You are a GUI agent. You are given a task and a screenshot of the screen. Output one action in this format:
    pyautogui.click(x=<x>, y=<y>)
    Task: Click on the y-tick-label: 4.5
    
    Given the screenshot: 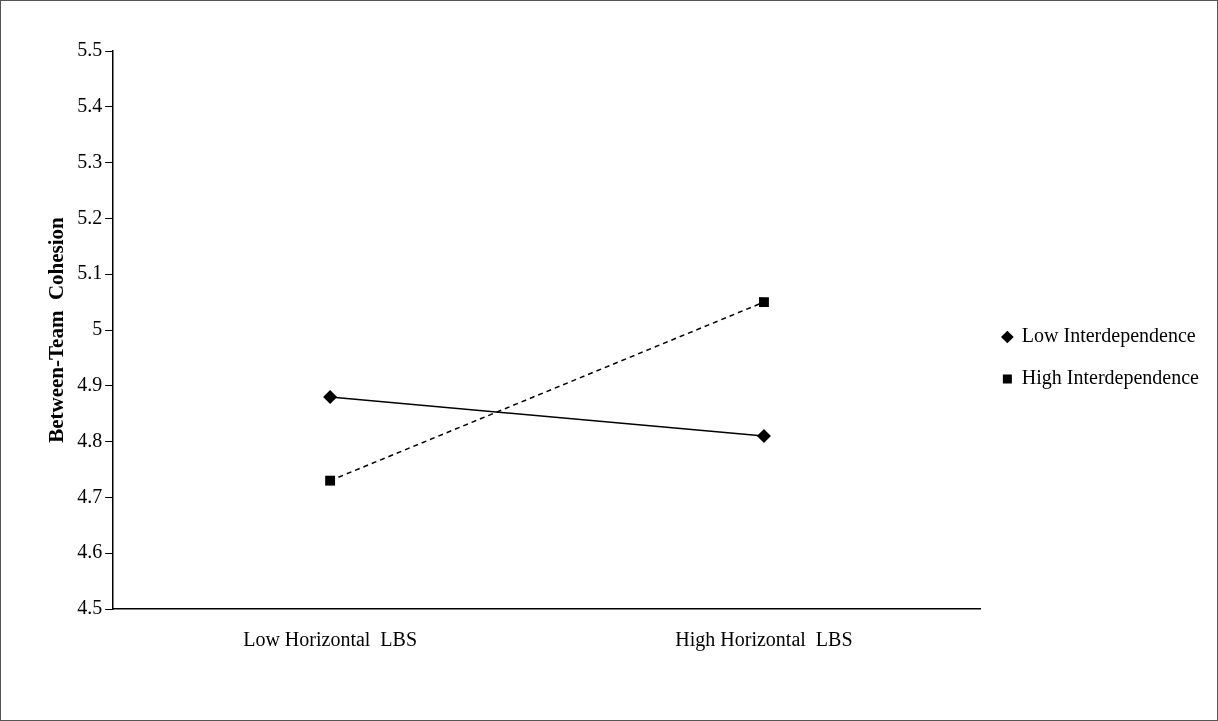 What is the action you would take?
    pyautogui.click(x=90, y=607)
    